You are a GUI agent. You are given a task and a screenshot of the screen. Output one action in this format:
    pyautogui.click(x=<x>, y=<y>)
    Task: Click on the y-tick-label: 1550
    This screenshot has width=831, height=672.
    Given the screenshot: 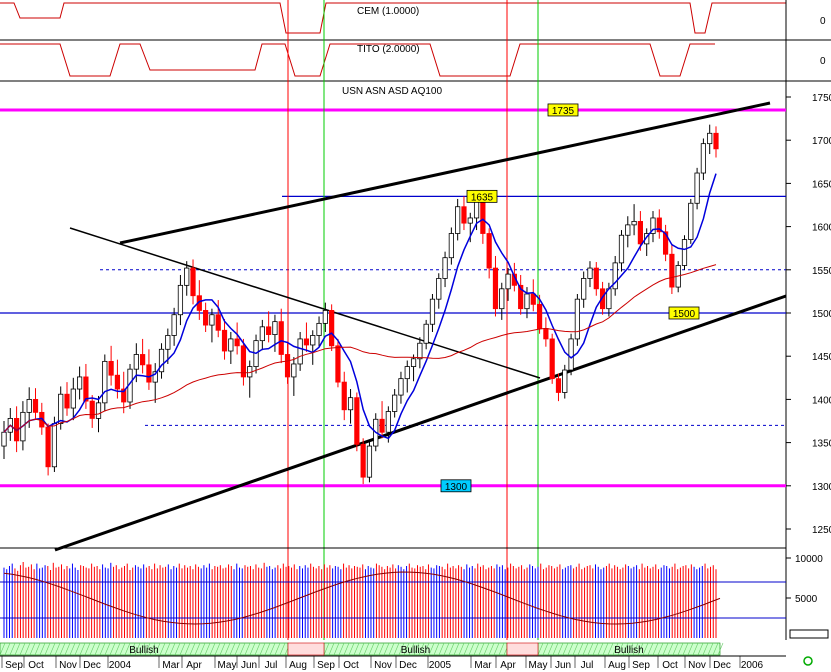 What is the action you would take?
    pyautogui.click(x=821, y=271)
    